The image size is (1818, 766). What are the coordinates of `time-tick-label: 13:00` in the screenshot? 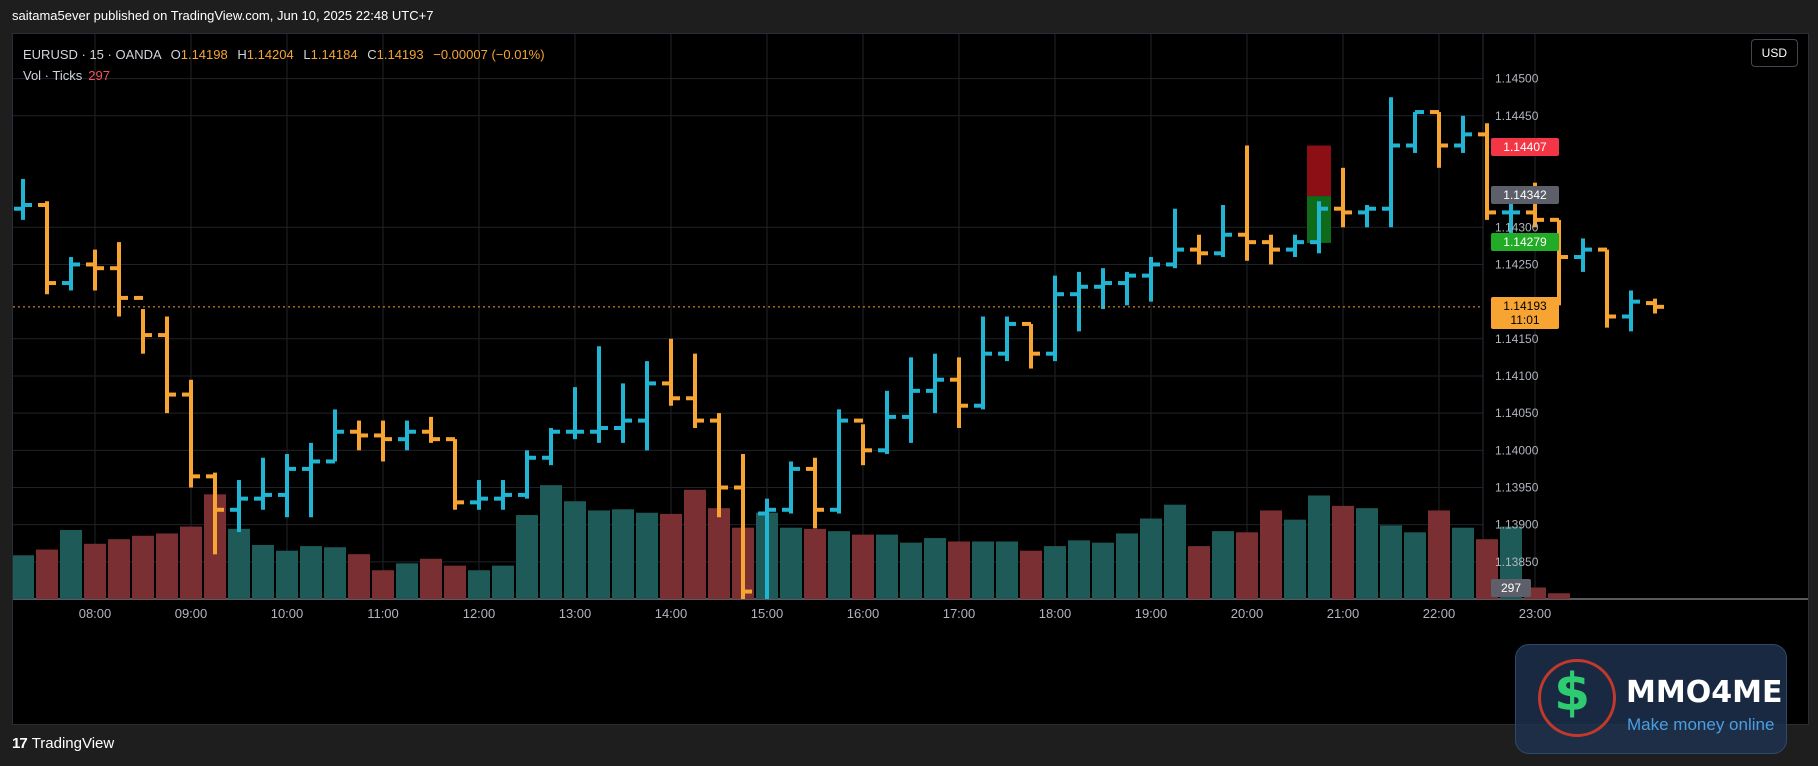 It's located at (575, 613).